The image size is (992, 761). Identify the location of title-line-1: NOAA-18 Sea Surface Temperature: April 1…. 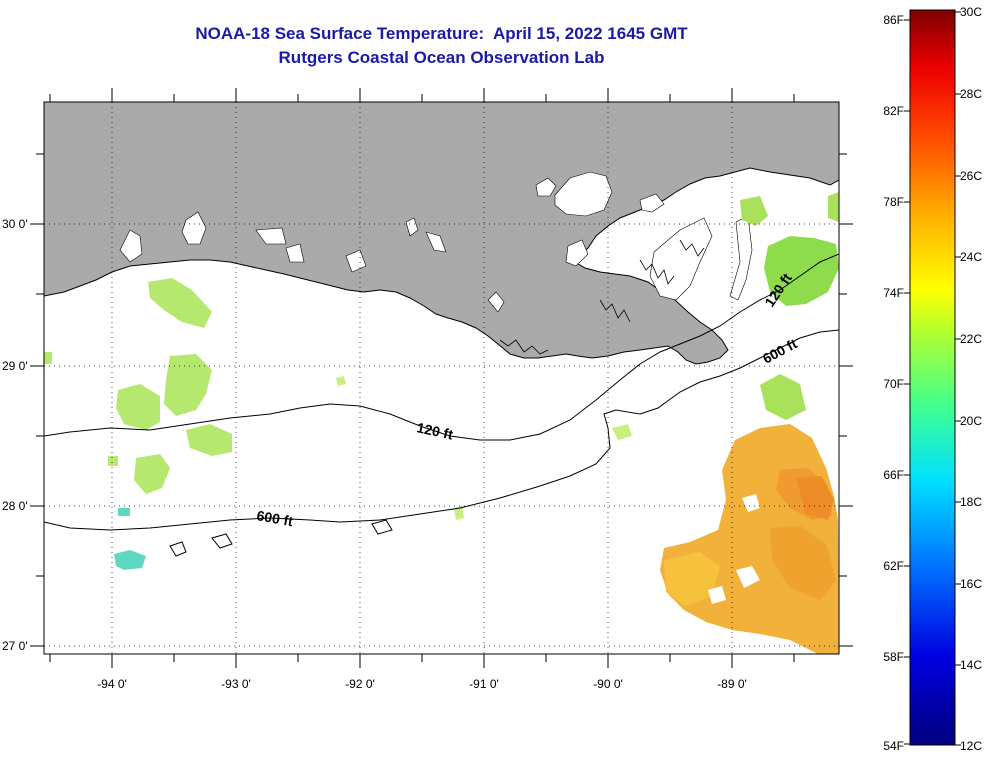
(441, 33).